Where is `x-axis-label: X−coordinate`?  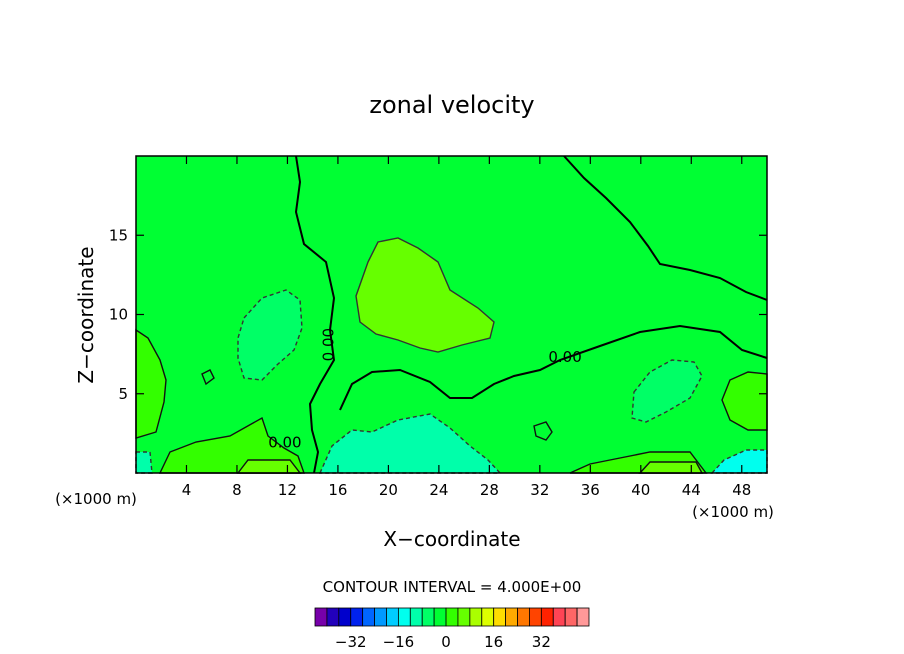 x-axis-label: X−coordinate is located at coordinates (451, 539).